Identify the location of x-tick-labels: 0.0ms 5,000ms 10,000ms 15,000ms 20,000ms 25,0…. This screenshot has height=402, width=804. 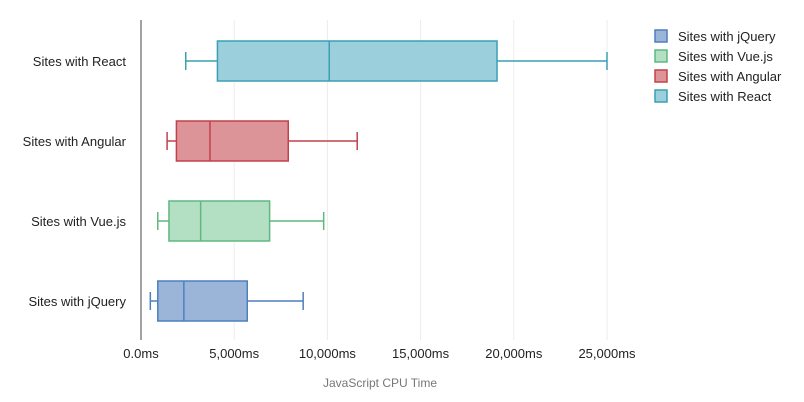
(379, 353).